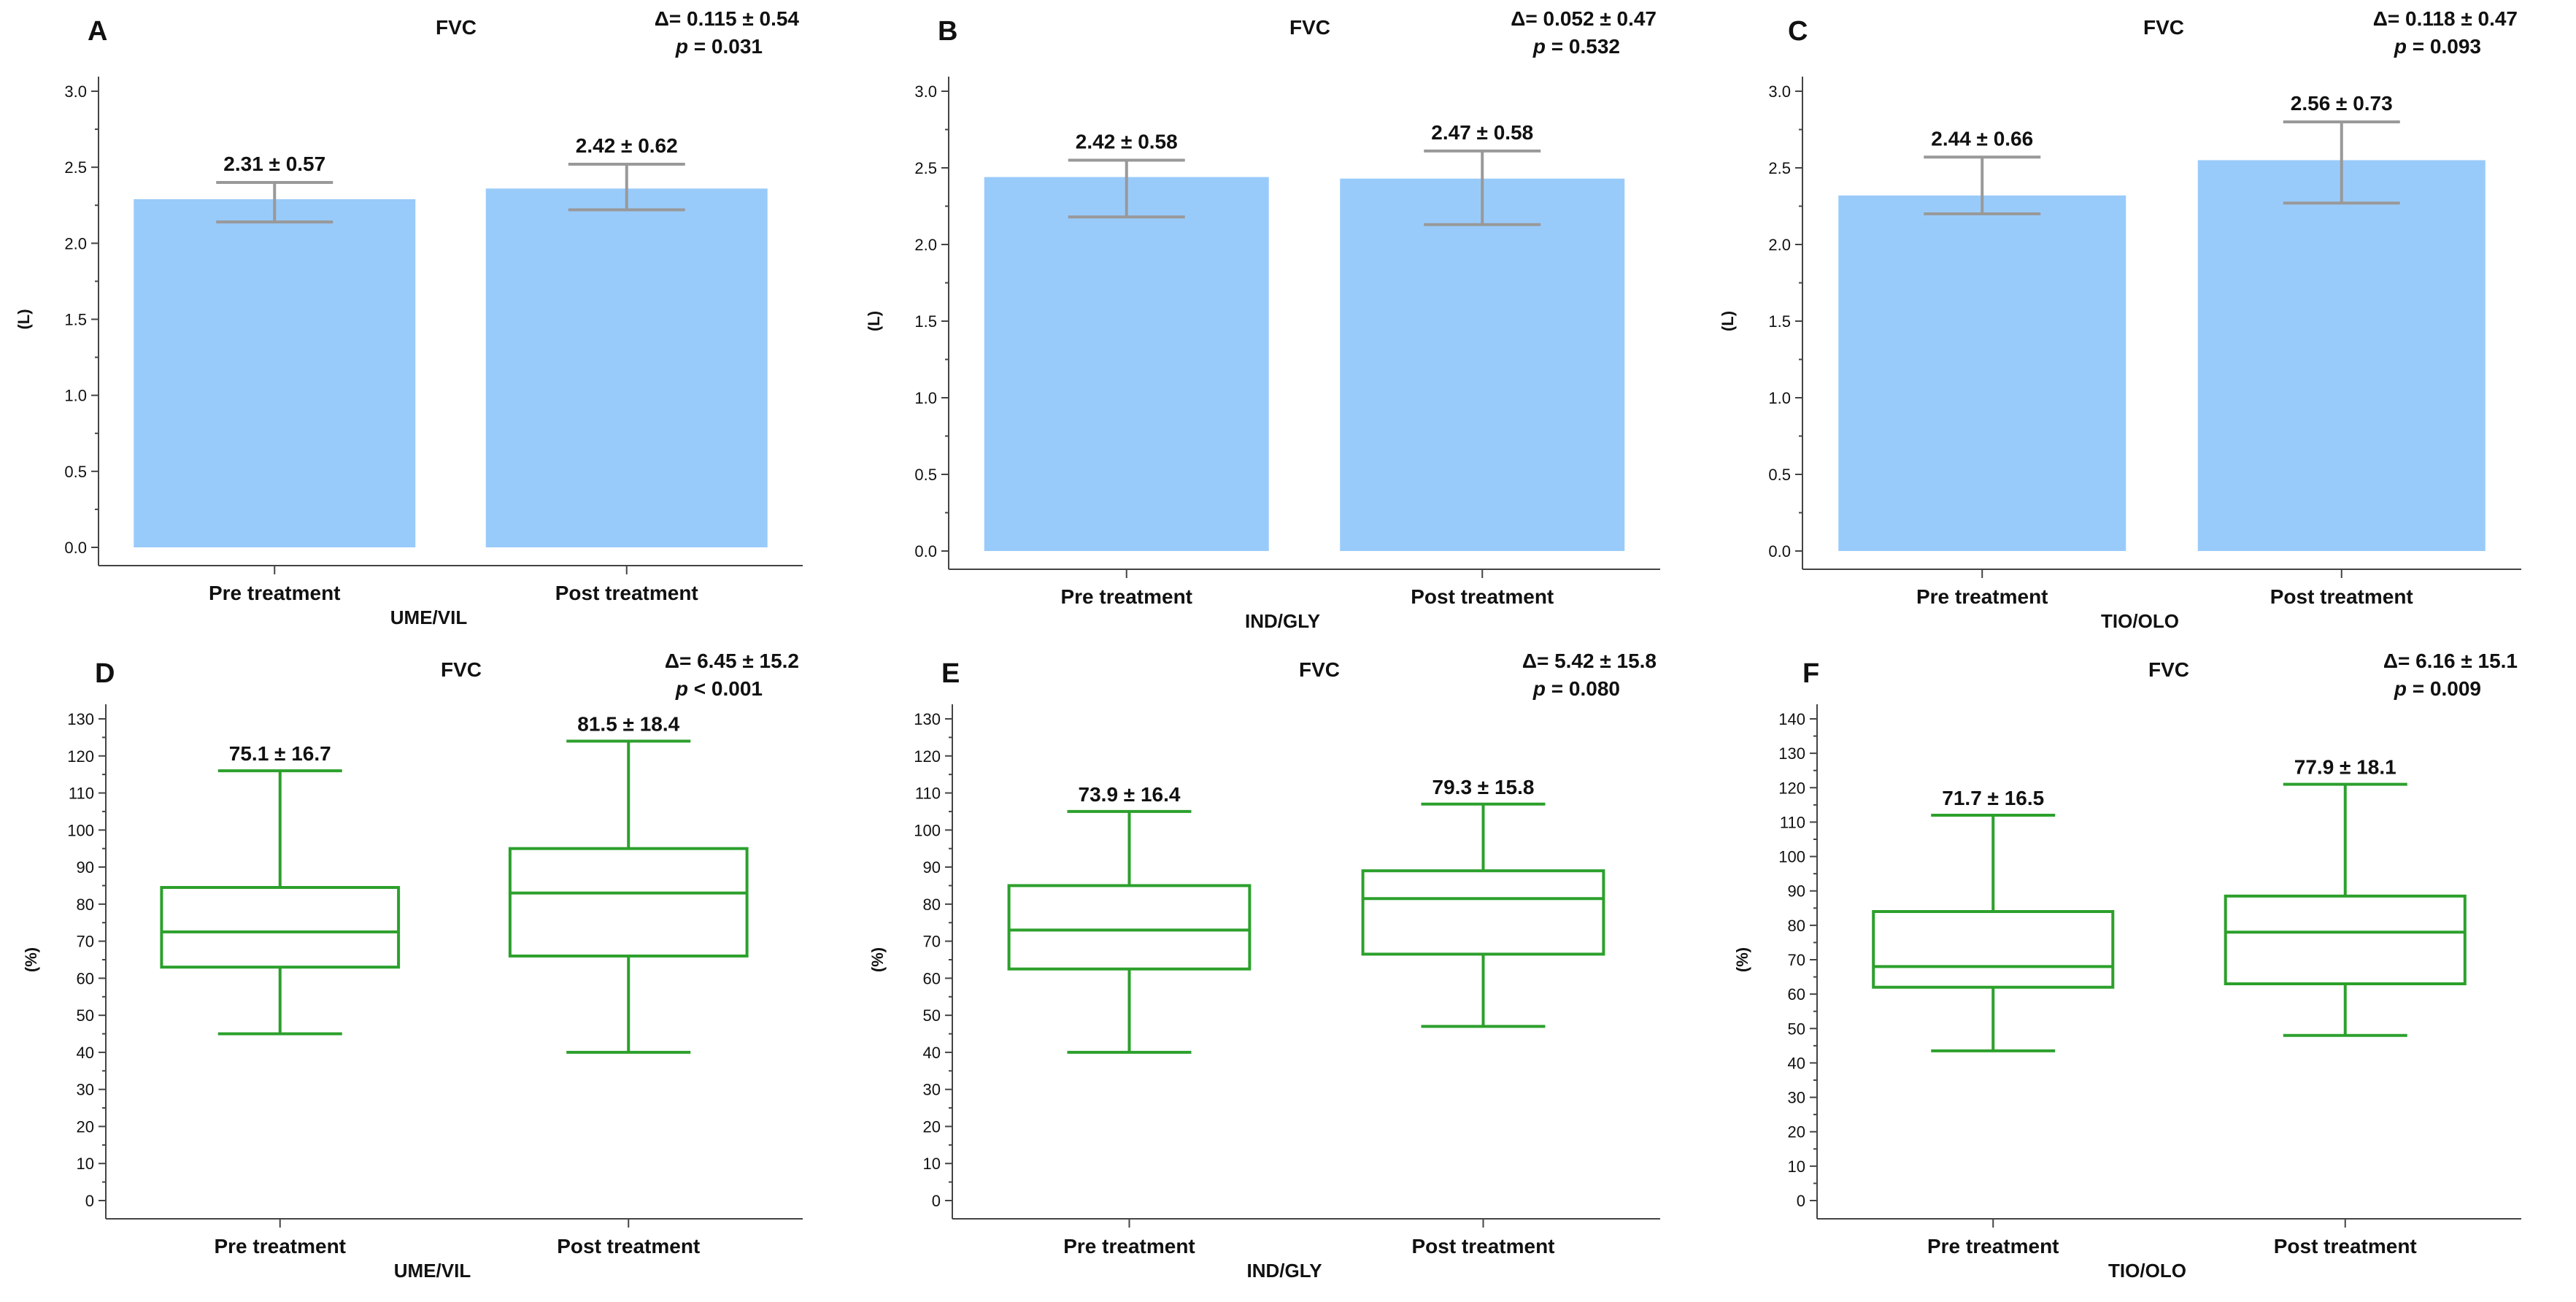  I want to click on p-value: = 0.093, so click(2444, 47).